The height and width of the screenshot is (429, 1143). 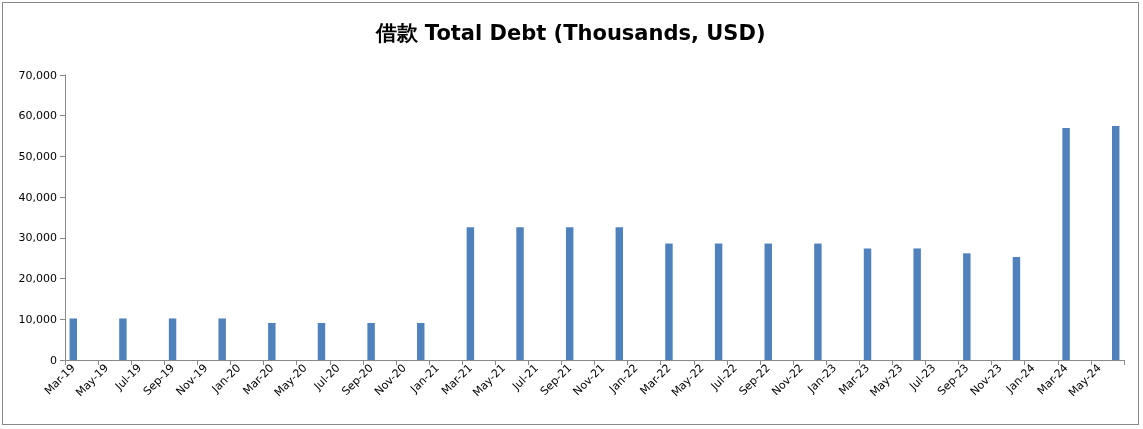 What do you see at coordinates (53, 360) in the screenshot?
I see `y-tick-label: 0` at bounding box center [53, 360].